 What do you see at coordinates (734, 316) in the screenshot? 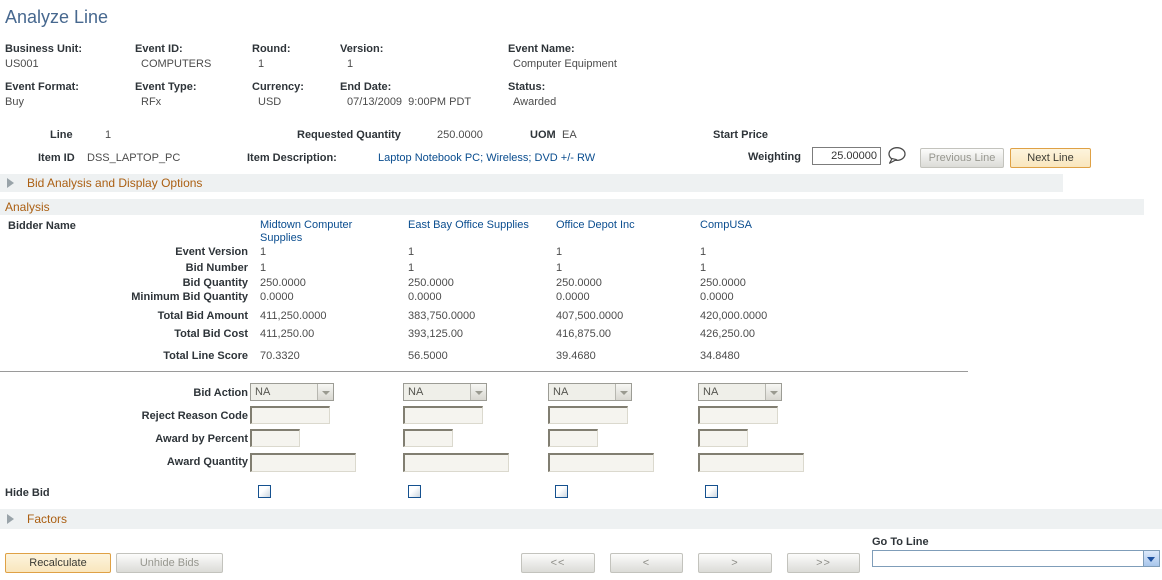
I see `analysis-cell: 420,000.0000` at bounding box center [734, 316].